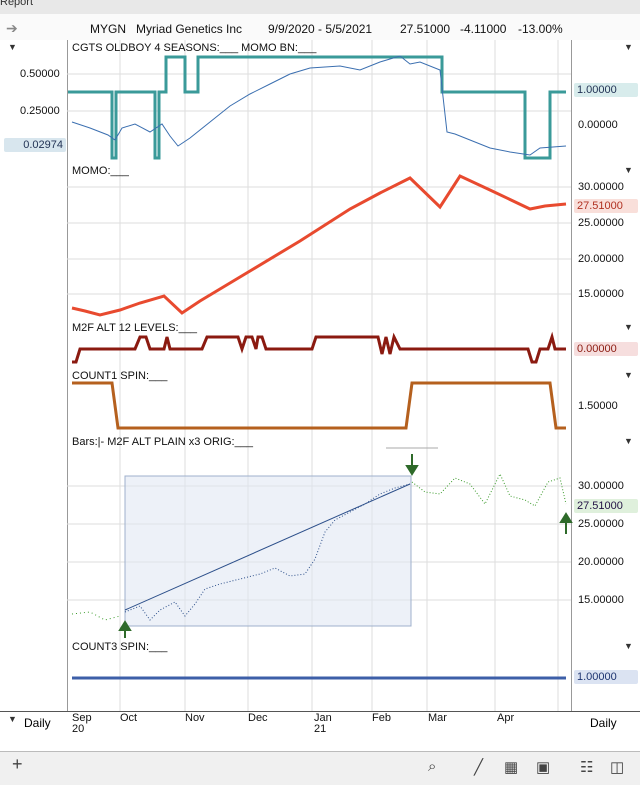 The image size is (640, 785). Describe the element at coordinates (483, 29) in the screenshot. I see `price-change: -4.11000` at that location.